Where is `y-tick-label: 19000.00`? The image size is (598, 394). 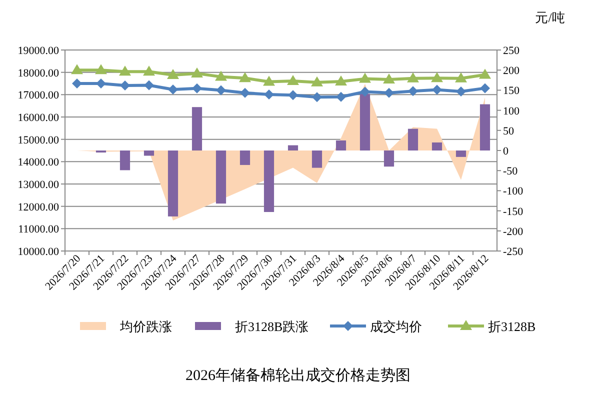 y-tick-label: 19000.00 is located at coordinates (39, 51).